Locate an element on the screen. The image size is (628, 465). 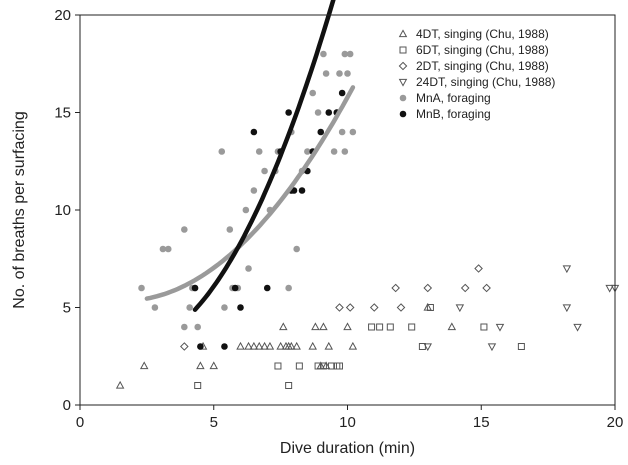
legend-item: 6DT, singing (Chu, 1988) is located at coordinates (474, 50).